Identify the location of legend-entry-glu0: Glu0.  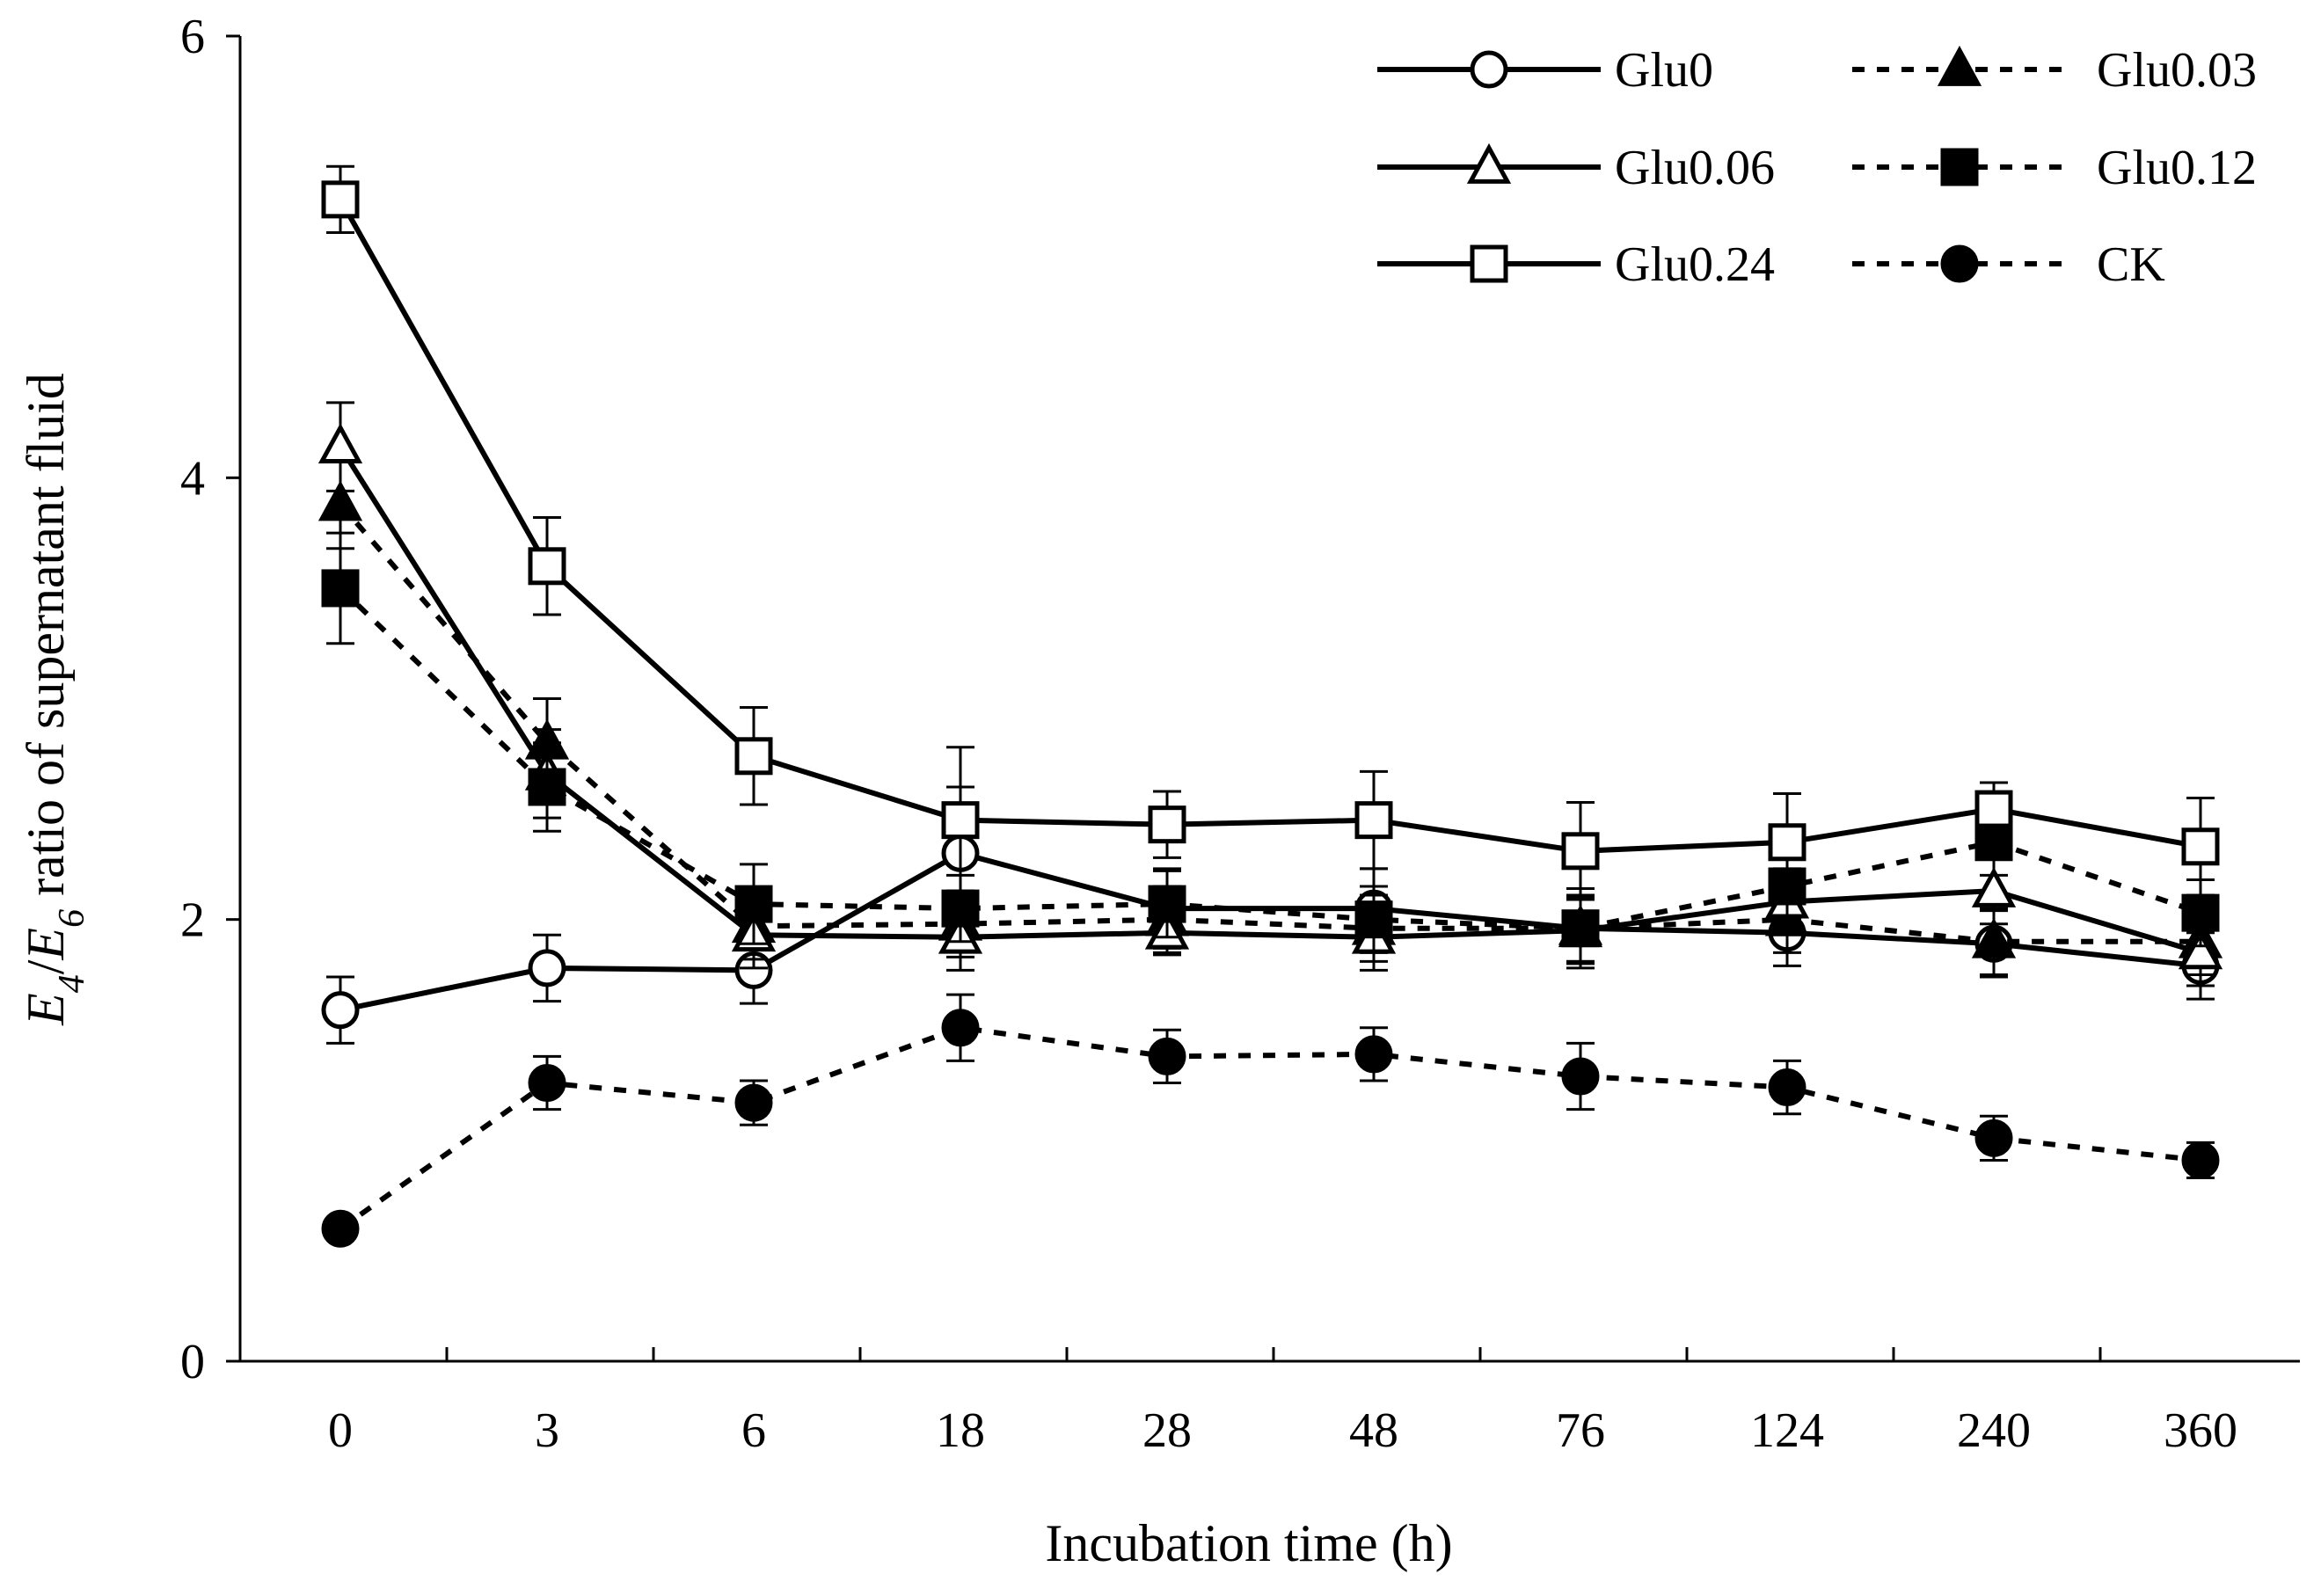
(1545, 70).